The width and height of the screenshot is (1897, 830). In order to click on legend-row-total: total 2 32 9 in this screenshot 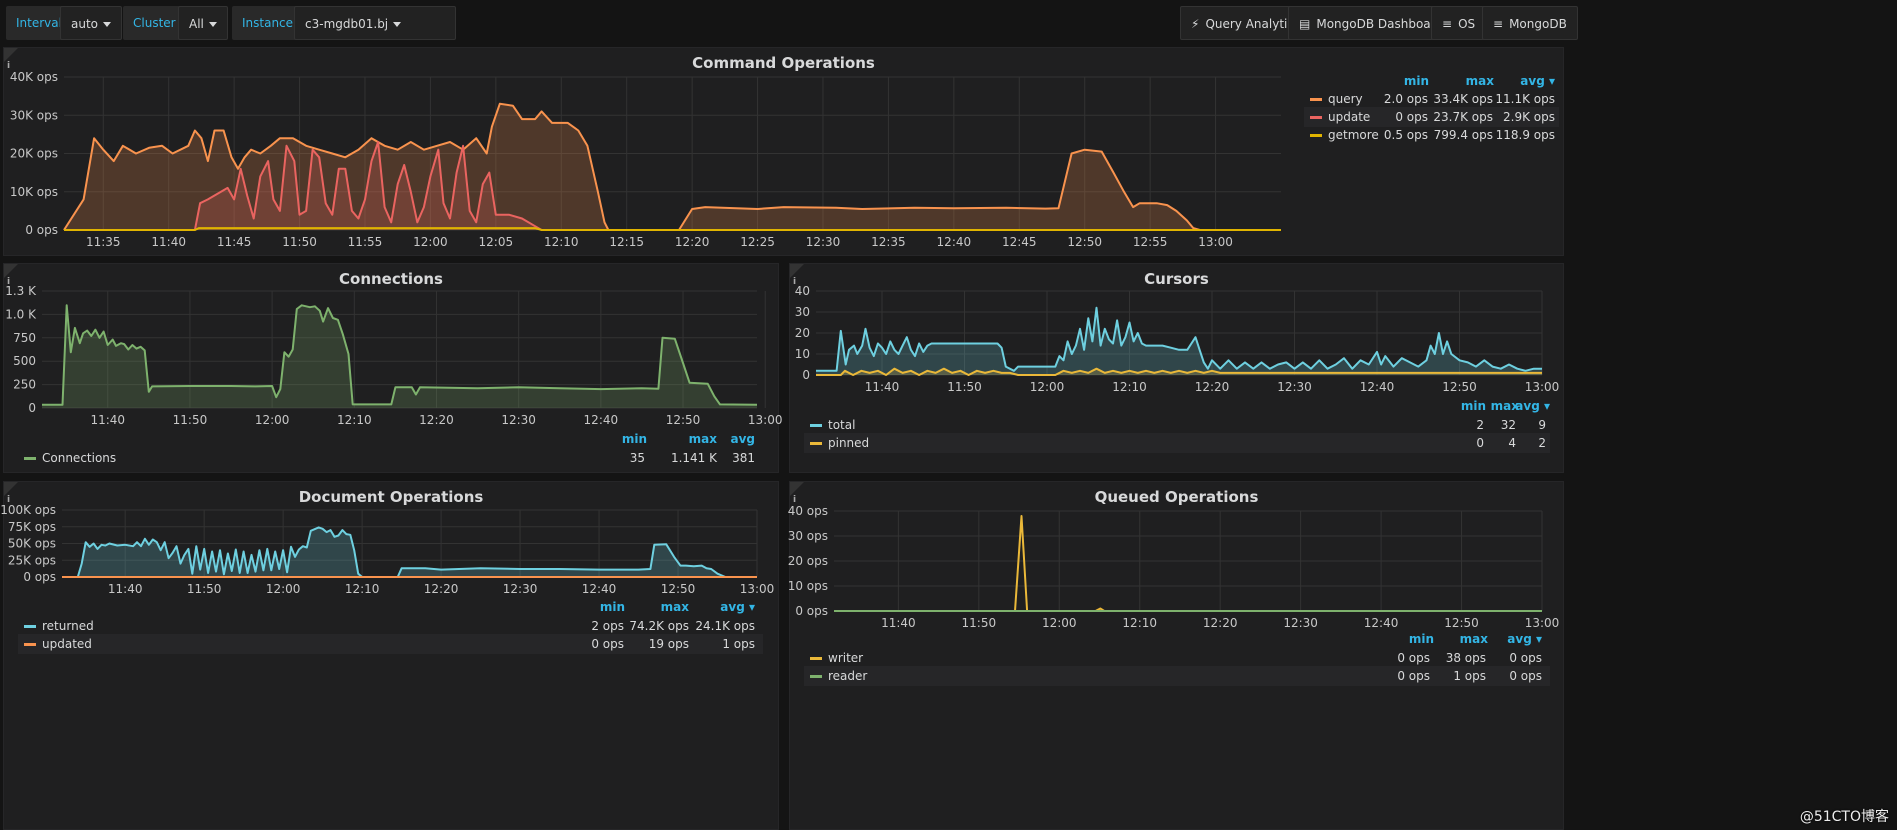, I will do `click(1177, 425)`.